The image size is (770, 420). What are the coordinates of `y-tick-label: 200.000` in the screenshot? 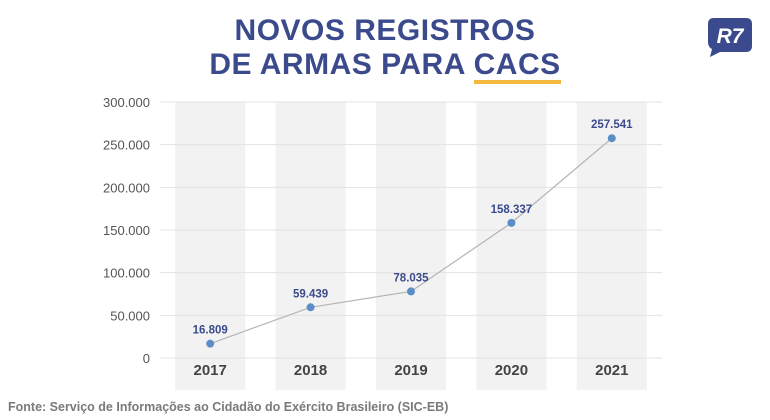 It's located at (126, 187).